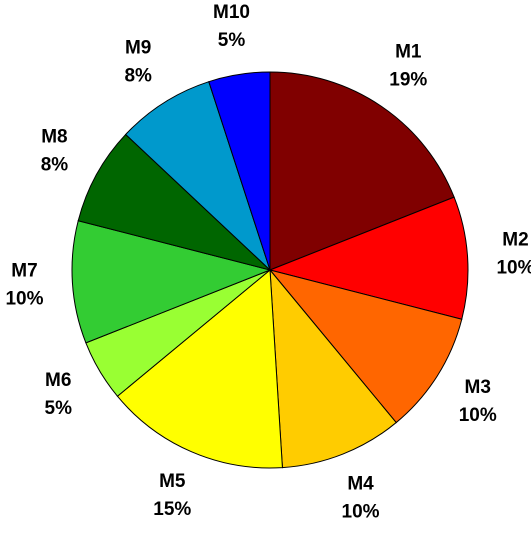 This screenshot has width=531, height=533. Describe the element at coordinates (231, 12) in the screenshot. I see `slice-label: M10` at that location.